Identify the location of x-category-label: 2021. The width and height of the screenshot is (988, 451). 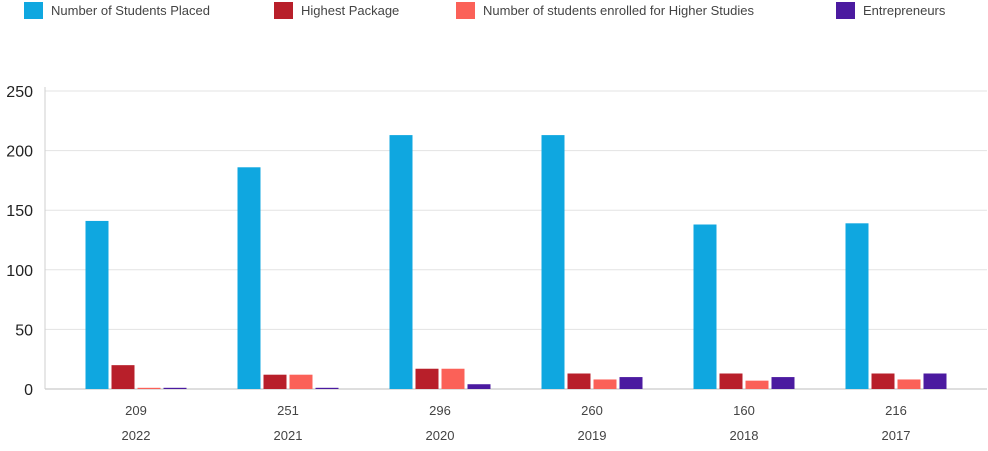
(288, 435).